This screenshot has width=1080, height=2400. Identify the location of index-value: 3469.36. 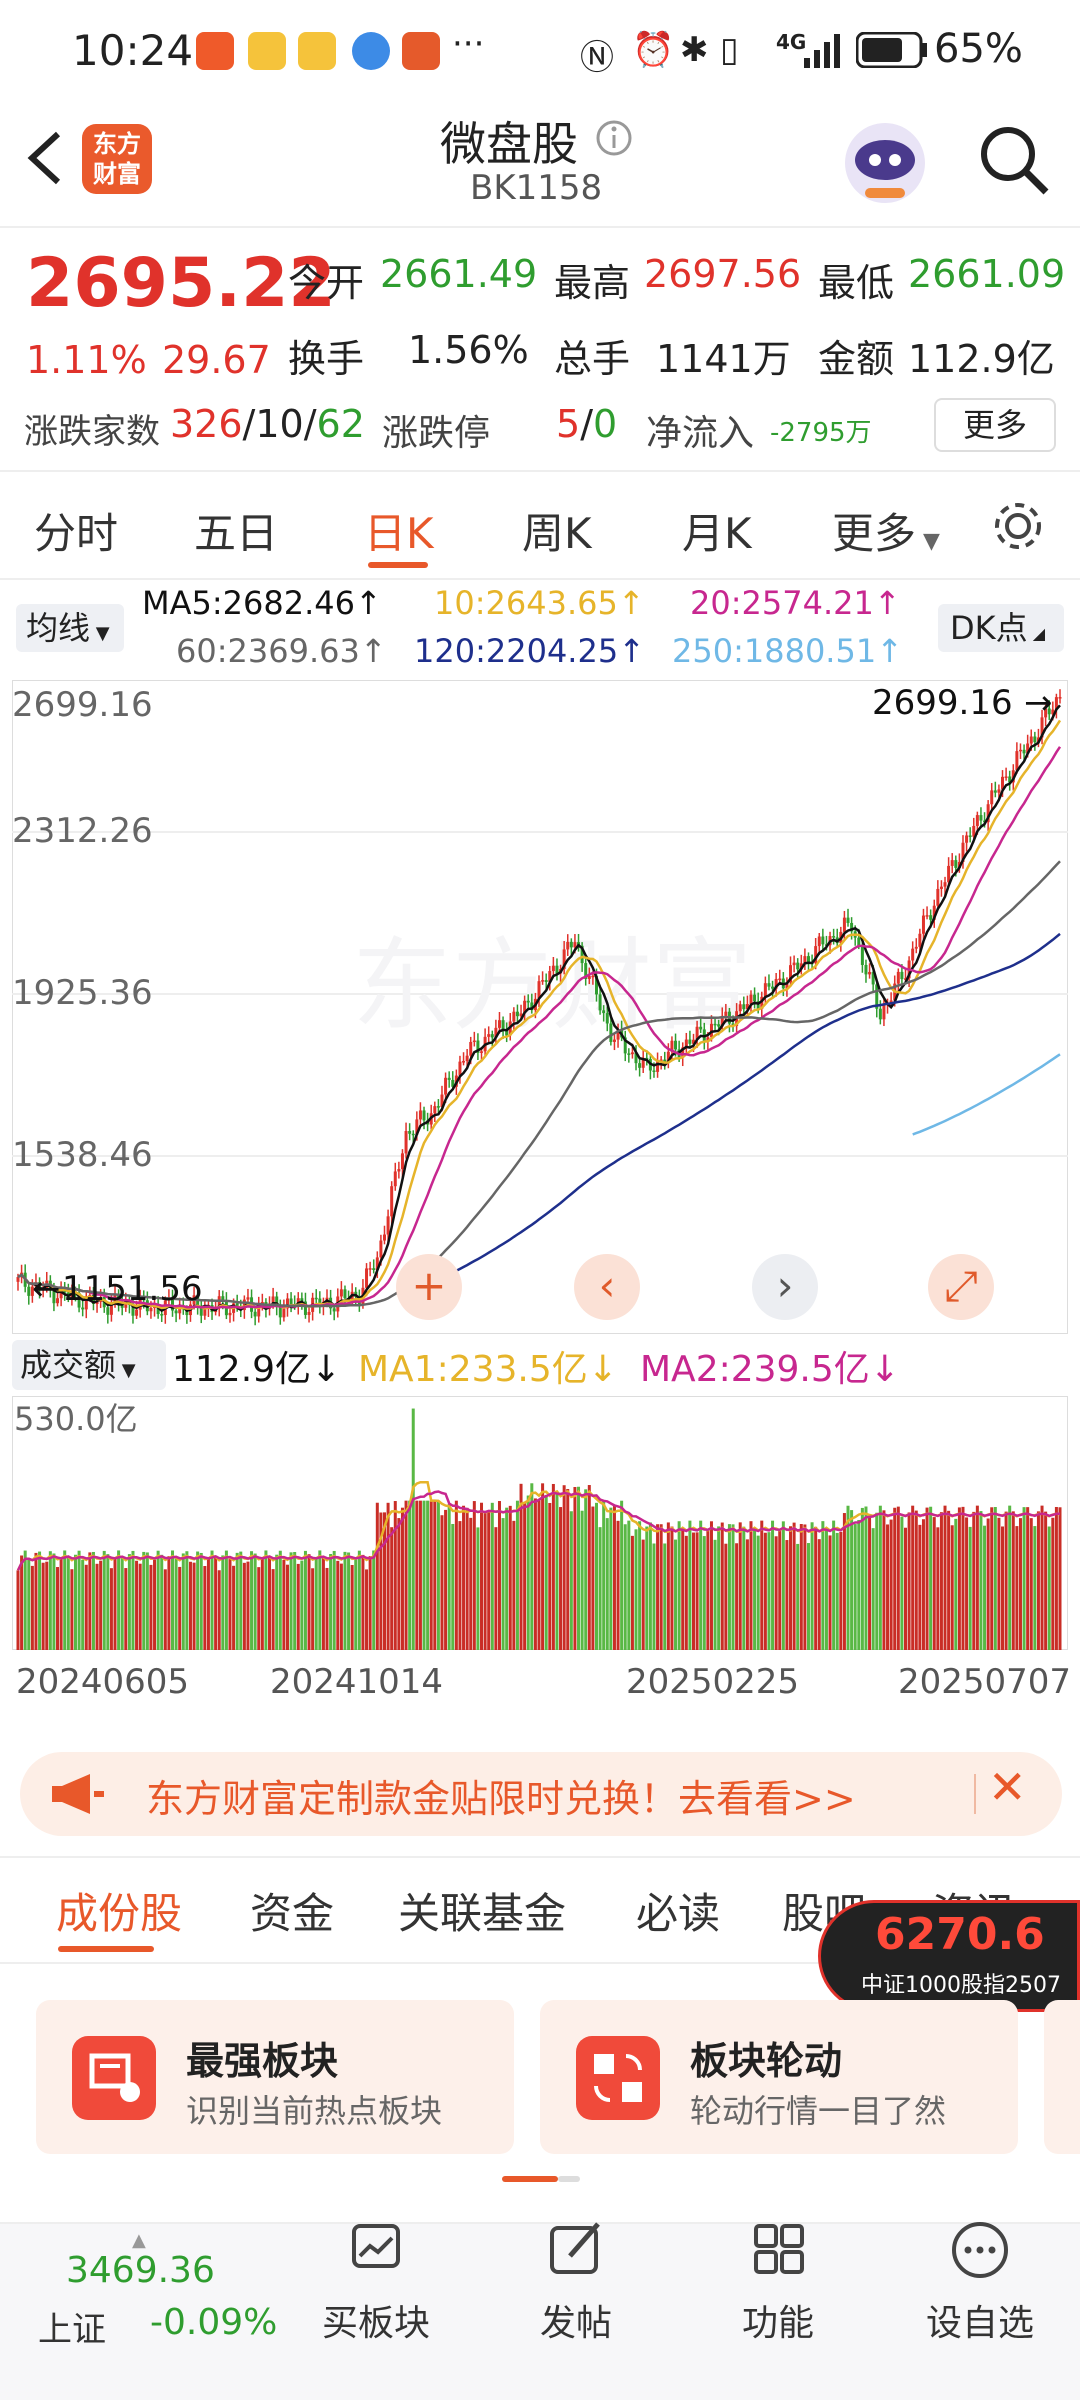
(140, 2270).